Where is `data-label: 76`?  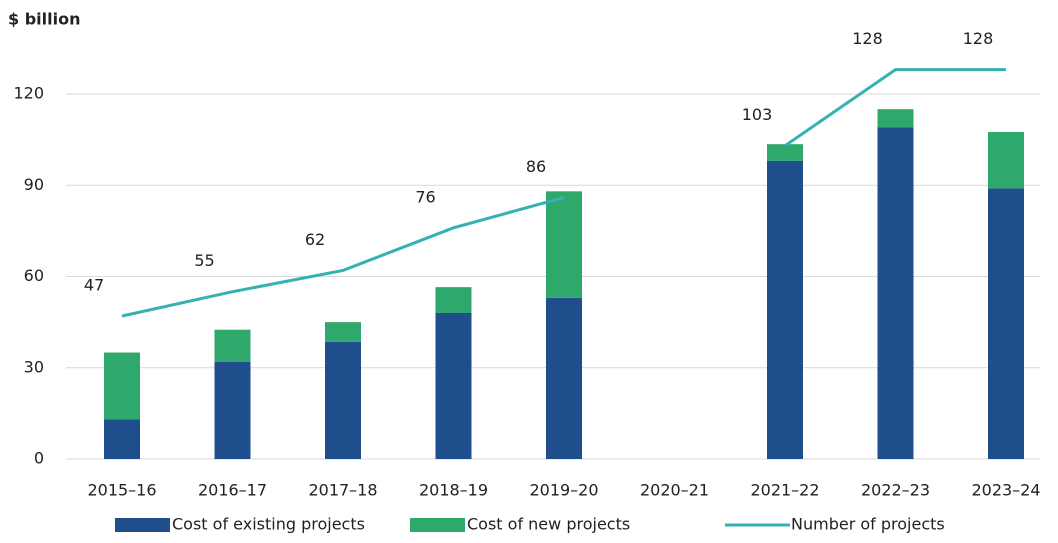 data-label: 76 is located at coordinates (425, 196).